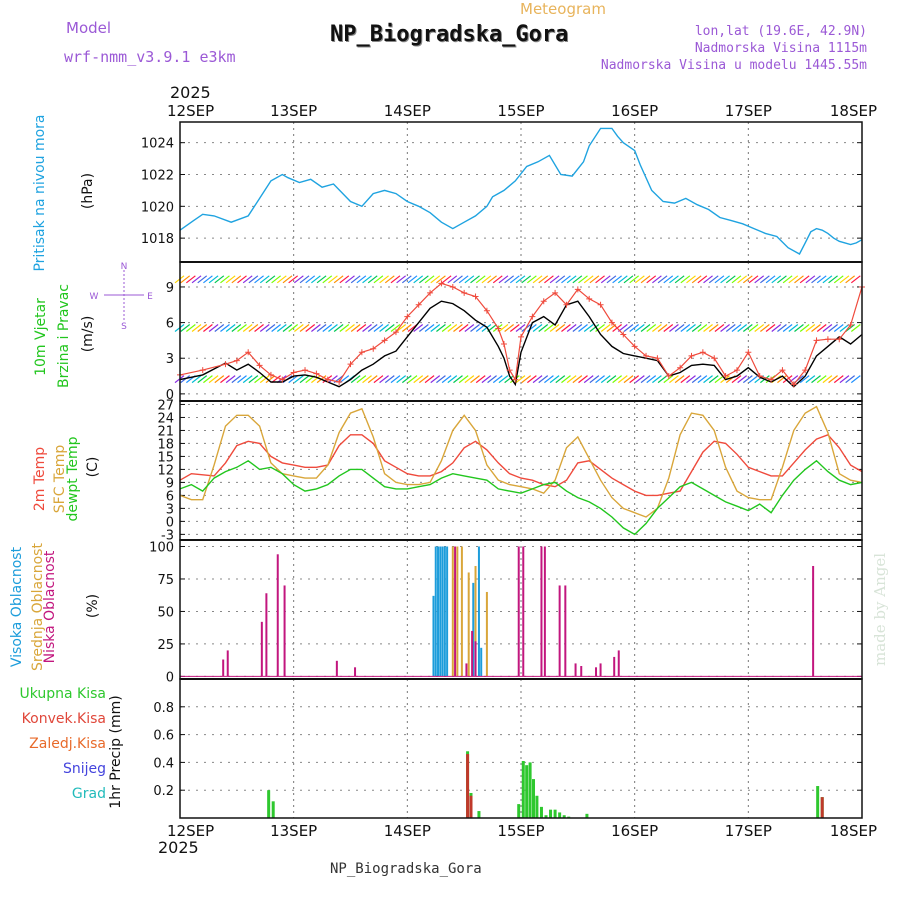  What do you see at coordinates (161, 547) in the screenshot?
I see `y-tick-label: 100` at bounding box center [161, 547].